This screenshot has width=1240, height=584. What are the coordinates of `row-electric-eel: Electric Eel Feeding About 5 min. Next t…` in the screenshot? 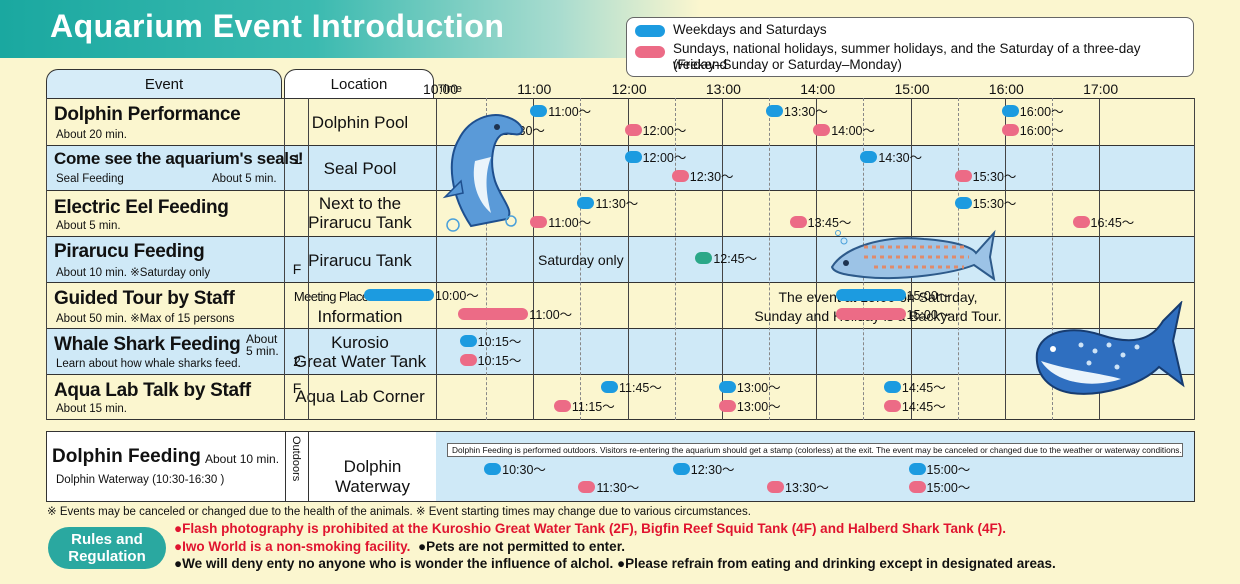 It's located at (620, 213).